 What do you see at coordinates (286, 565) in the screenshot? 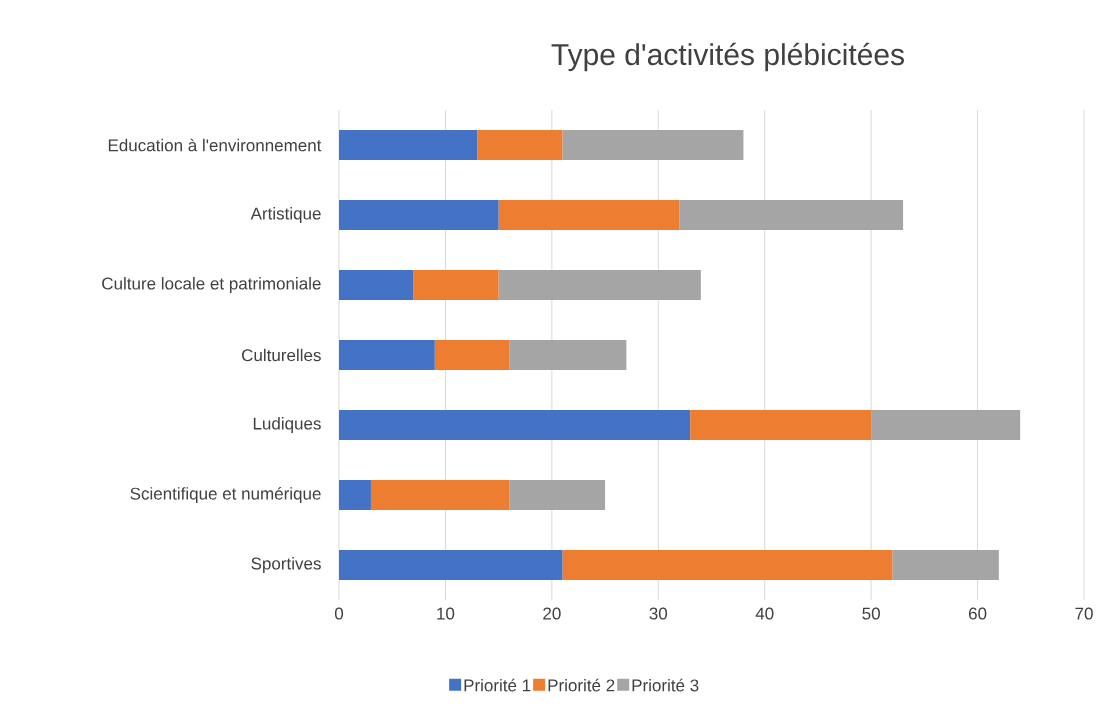
I see `y-tick-label: Sportives` at bounding box center [286, 565].